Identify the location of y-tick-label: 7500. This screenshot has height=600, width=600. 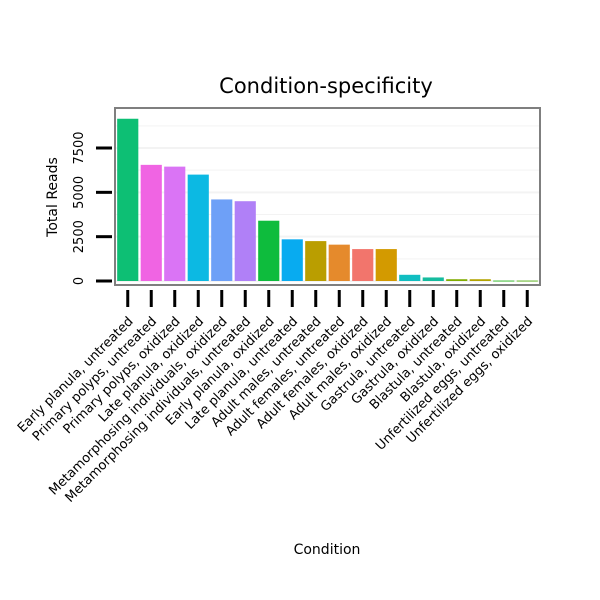
(79, 147).